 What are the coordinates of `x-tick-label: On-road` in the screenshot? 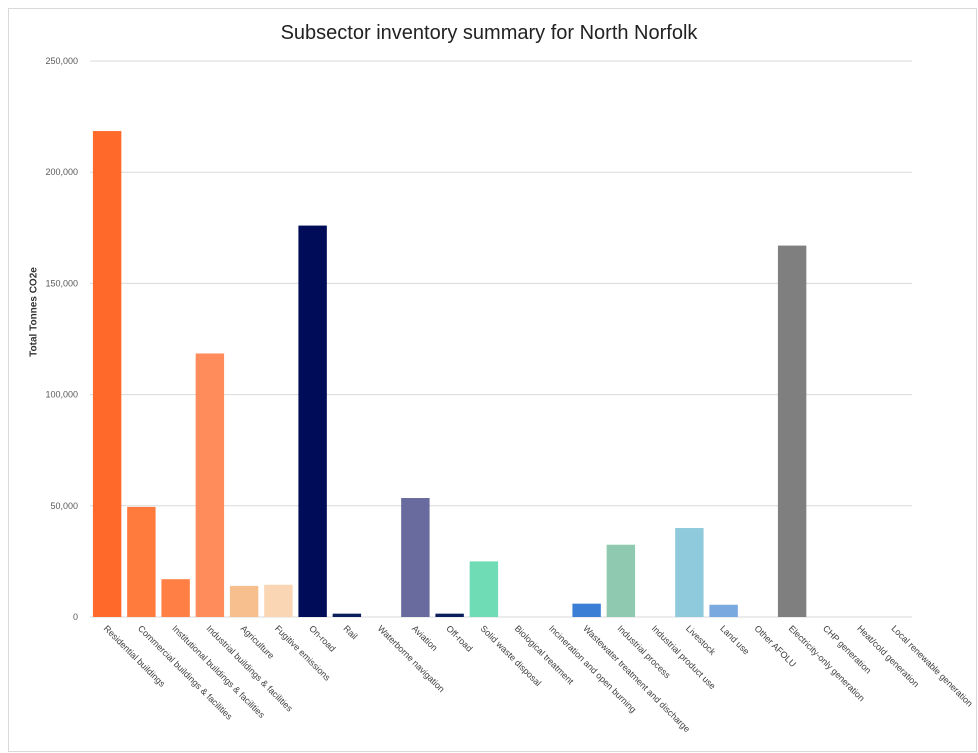 It's located at (322, 638).